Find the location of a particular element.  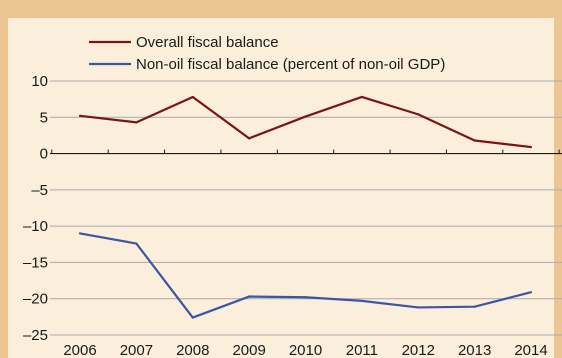

y-tick-label: –10 is located at coordinates (35, 226).